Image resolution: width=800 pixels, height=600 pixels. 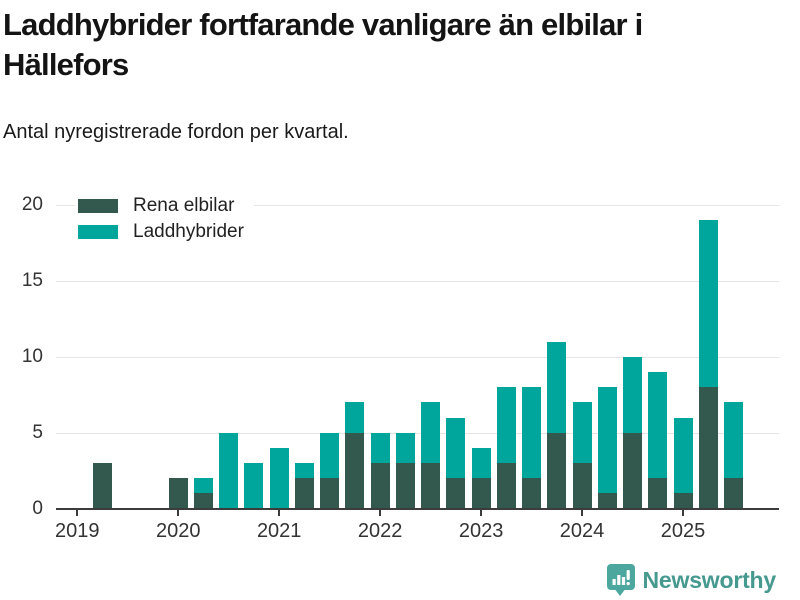 I want to click on x-axis-label-2025: 2025, so click(x=683, y=530).